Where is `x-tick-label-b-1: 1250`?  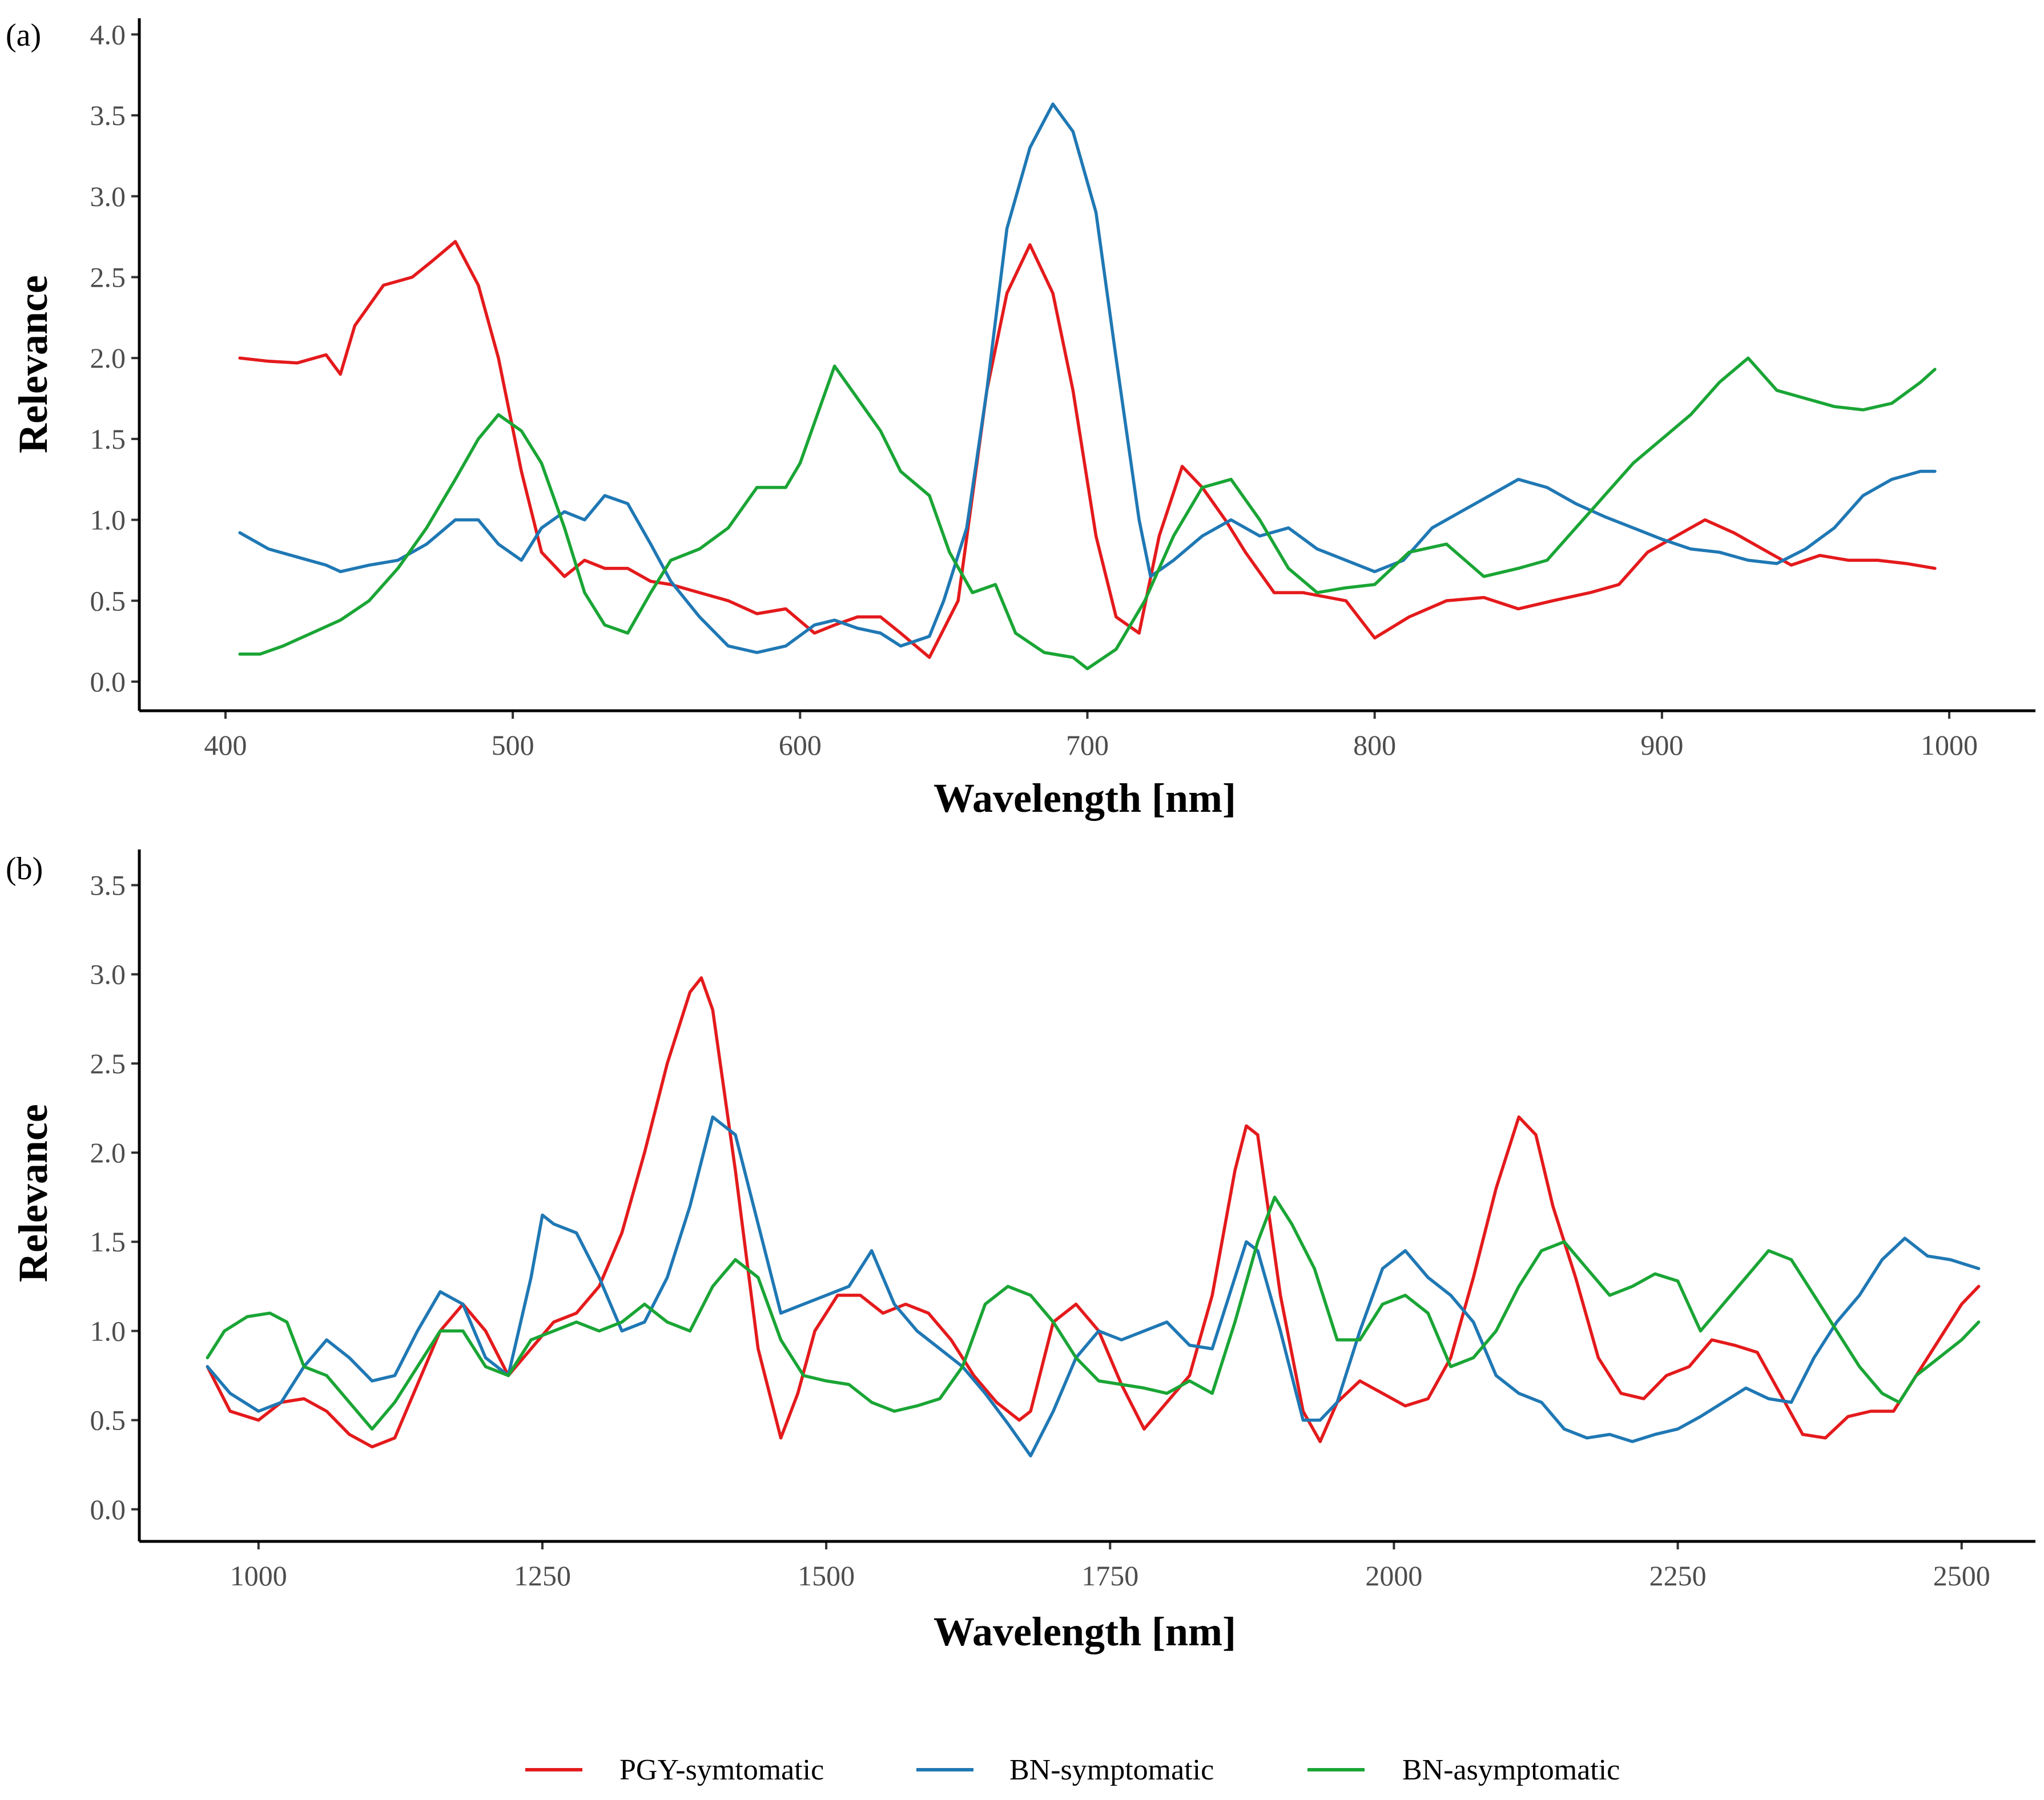
x-tick-label-b-1: 1250 is located at coordinates (542, 1576).